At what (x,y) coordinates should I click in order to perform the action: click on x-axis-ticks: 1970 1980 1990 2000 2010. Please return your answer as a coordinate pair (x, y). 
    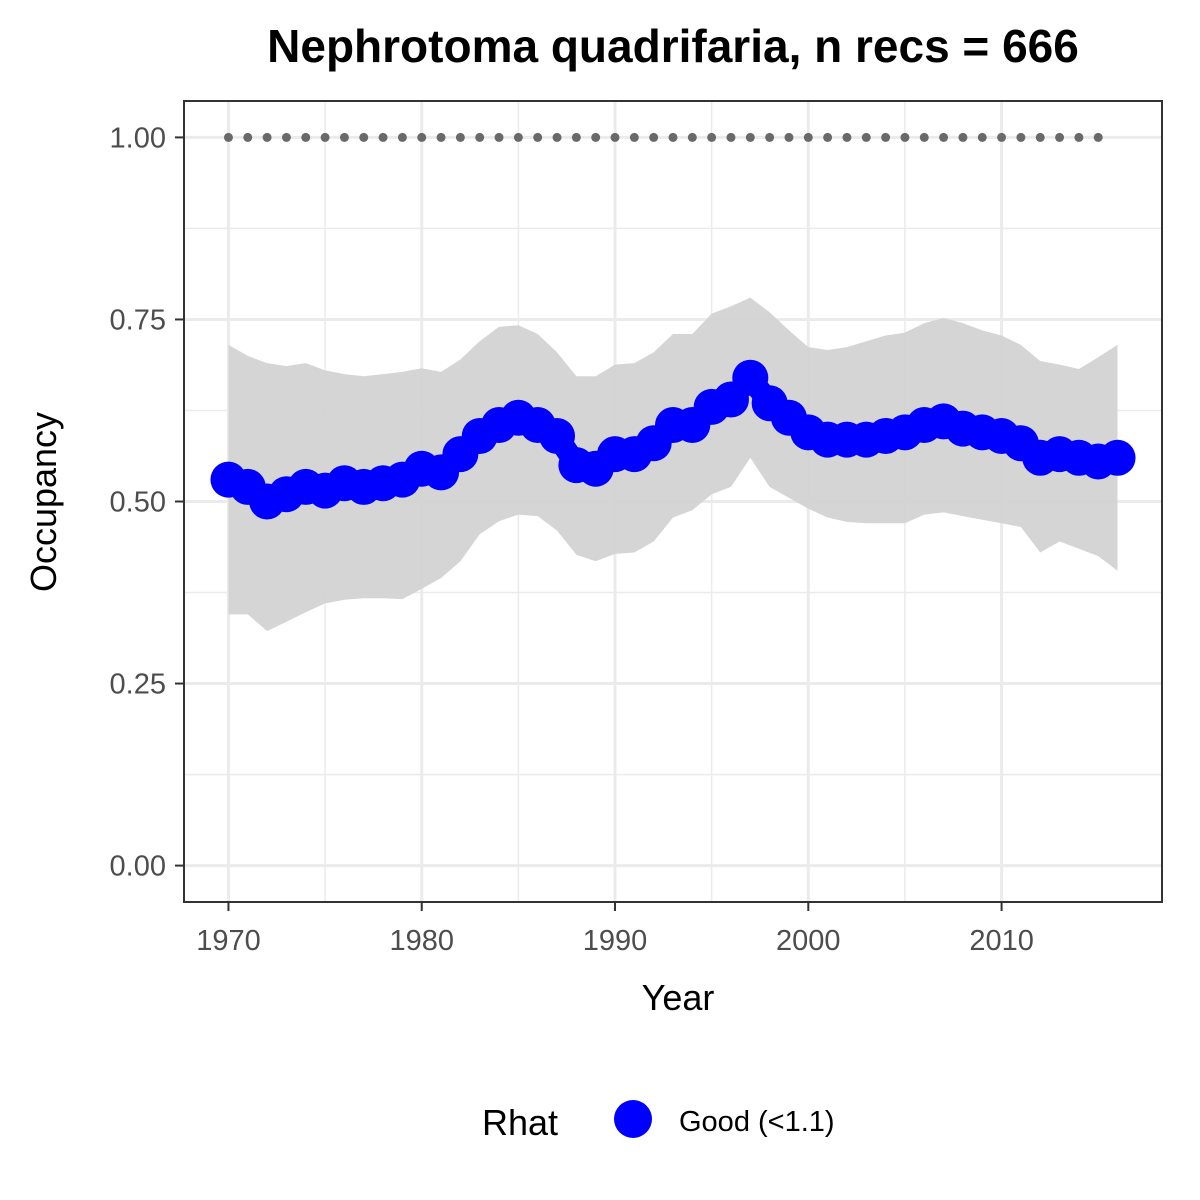
    Looking at the image, I should click on (615, 929).